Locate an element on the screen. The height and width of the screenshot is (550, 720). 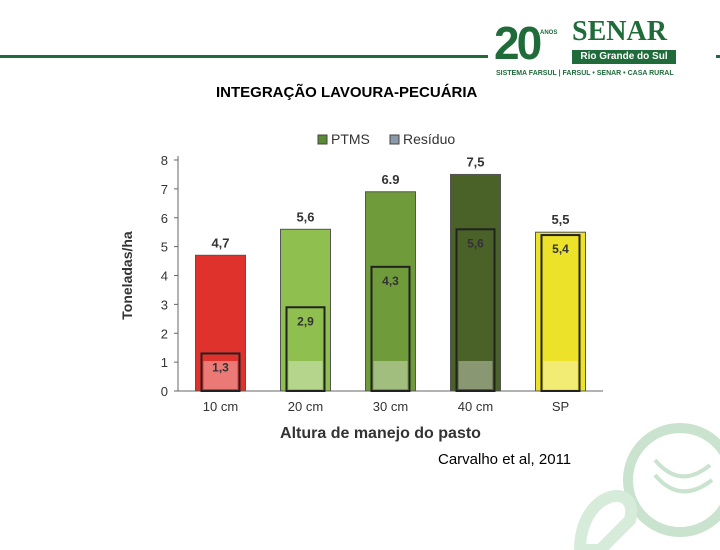
y-tick-label: 6 is located at coordinates (164, 218).